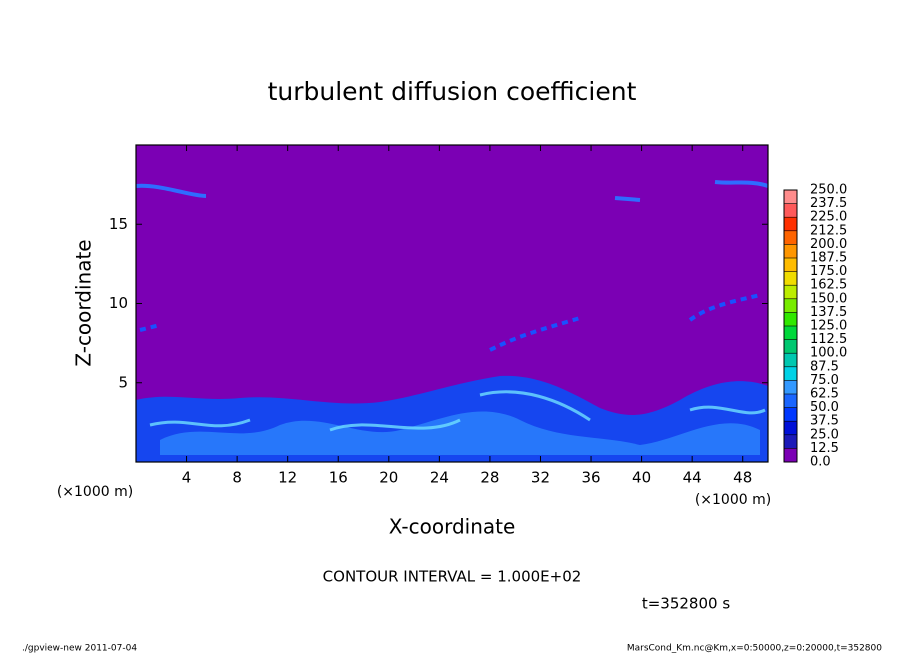  Describe the element at coordinates (824, 366) in the screenshot. I see `colorbar-label: 87.5` at that location.